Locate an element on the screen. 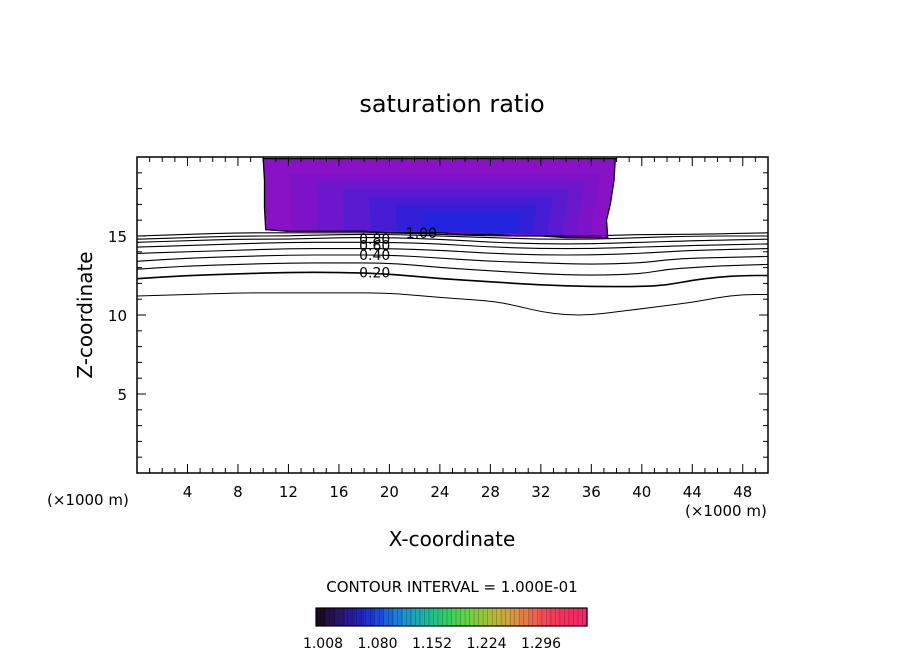 This screenshot has width=904, height=654. colorbar-tick-label: 1.080 is located at coordinates (377, 644).